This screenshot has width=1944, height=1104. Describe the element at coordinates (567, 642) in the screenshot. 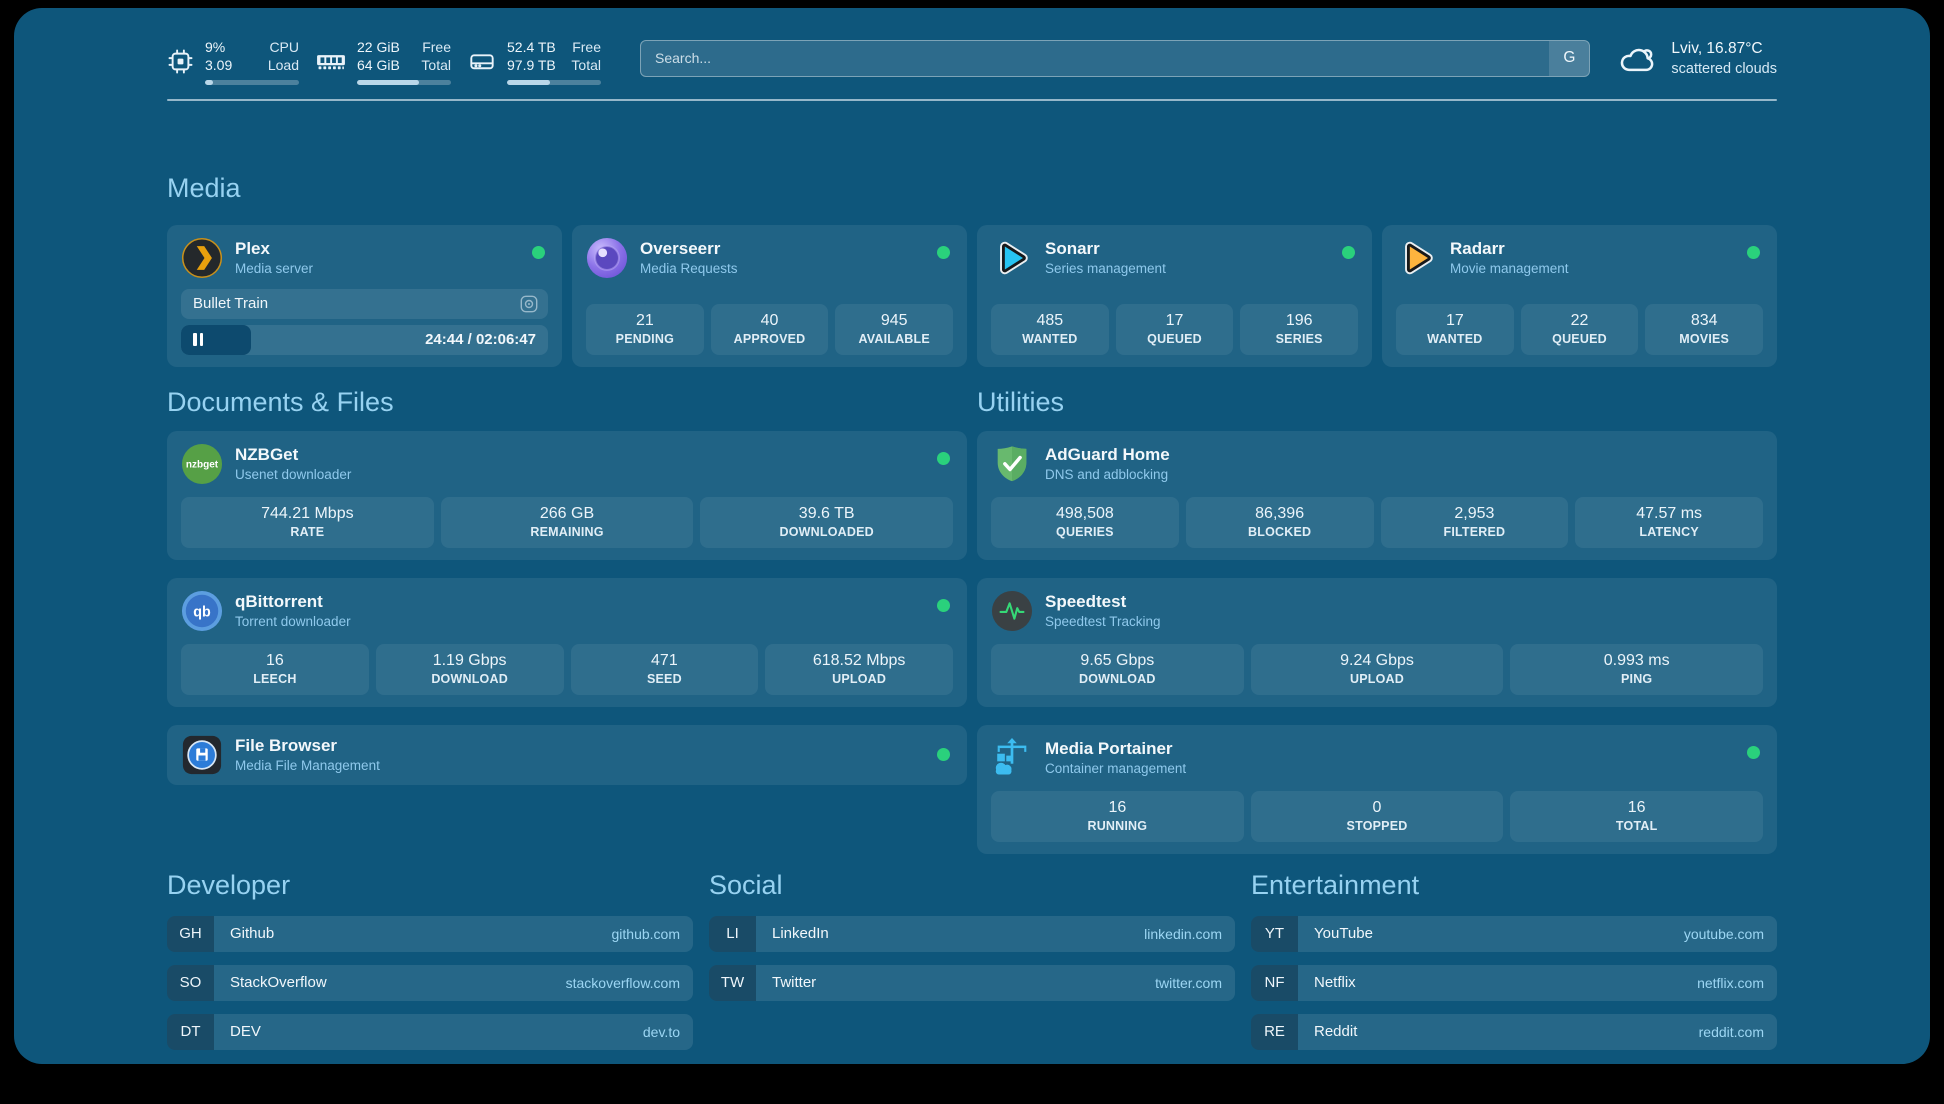

I see `service-card-qbittorrent: qb qBittorrent Torrent downloader 16` at that location.